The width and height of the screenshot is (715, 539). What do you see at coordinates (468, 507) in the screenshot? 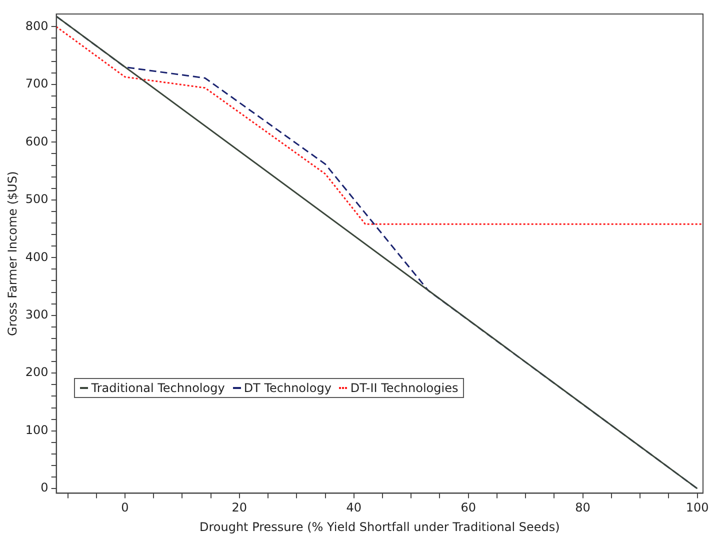
I see `x-tick-label: 60` at bounding box center [468, 507].